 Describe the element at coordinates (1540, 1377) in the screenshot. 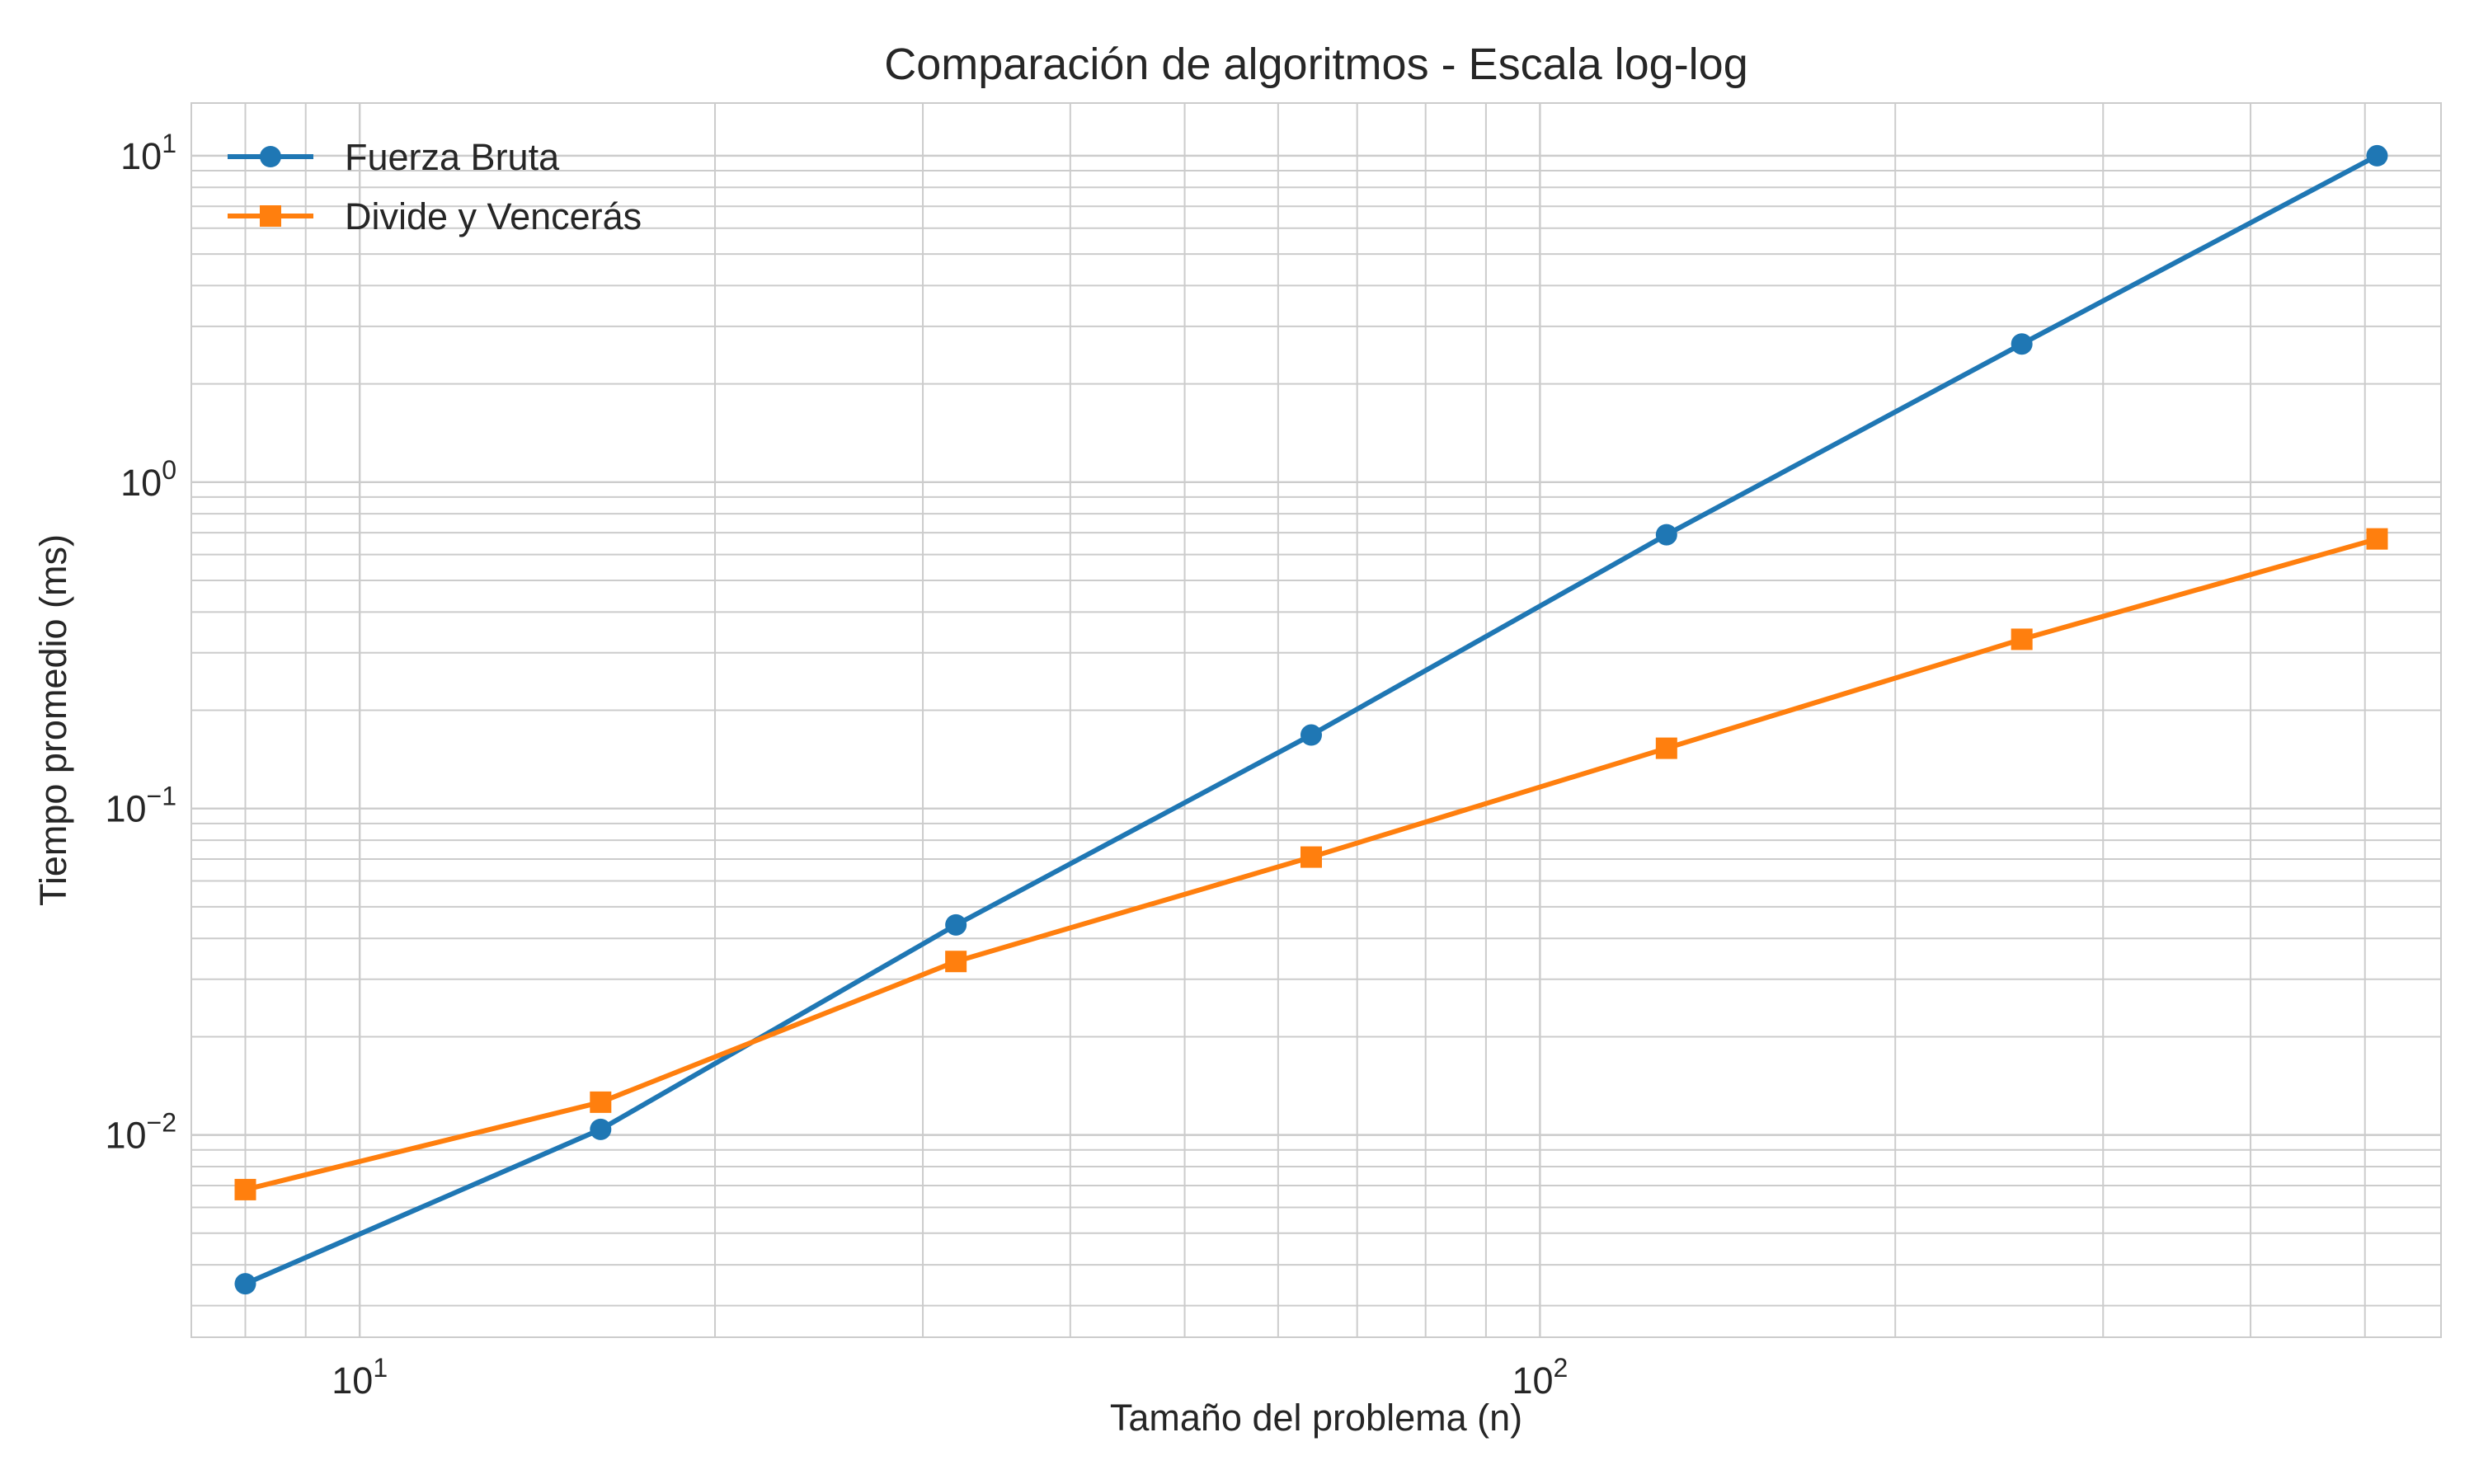

I see `x-tick-label: 10²` at that location.